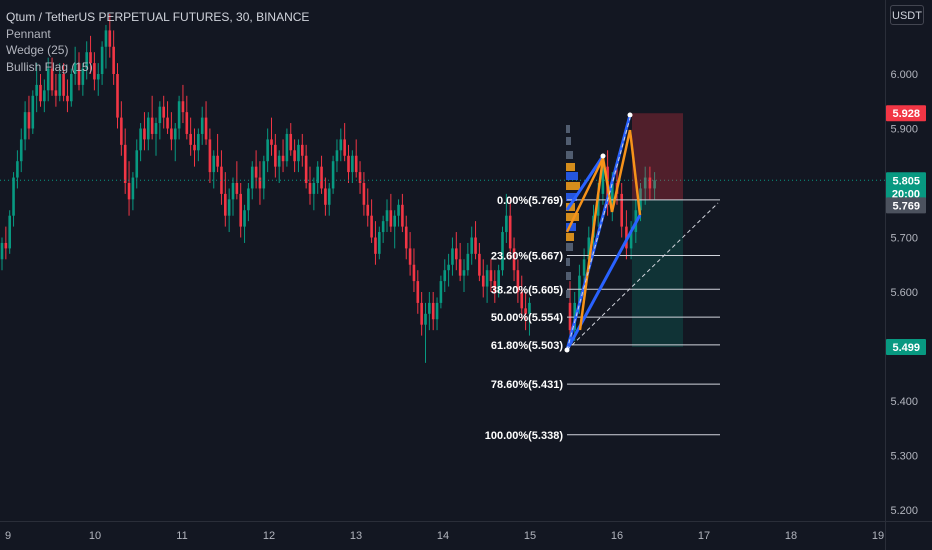 This screenshot has width=932, height=550. What do you see at coordinates (356, 536) in the screenshot?
I see `x-tick-label: 13` at bounding box center [356, 536].